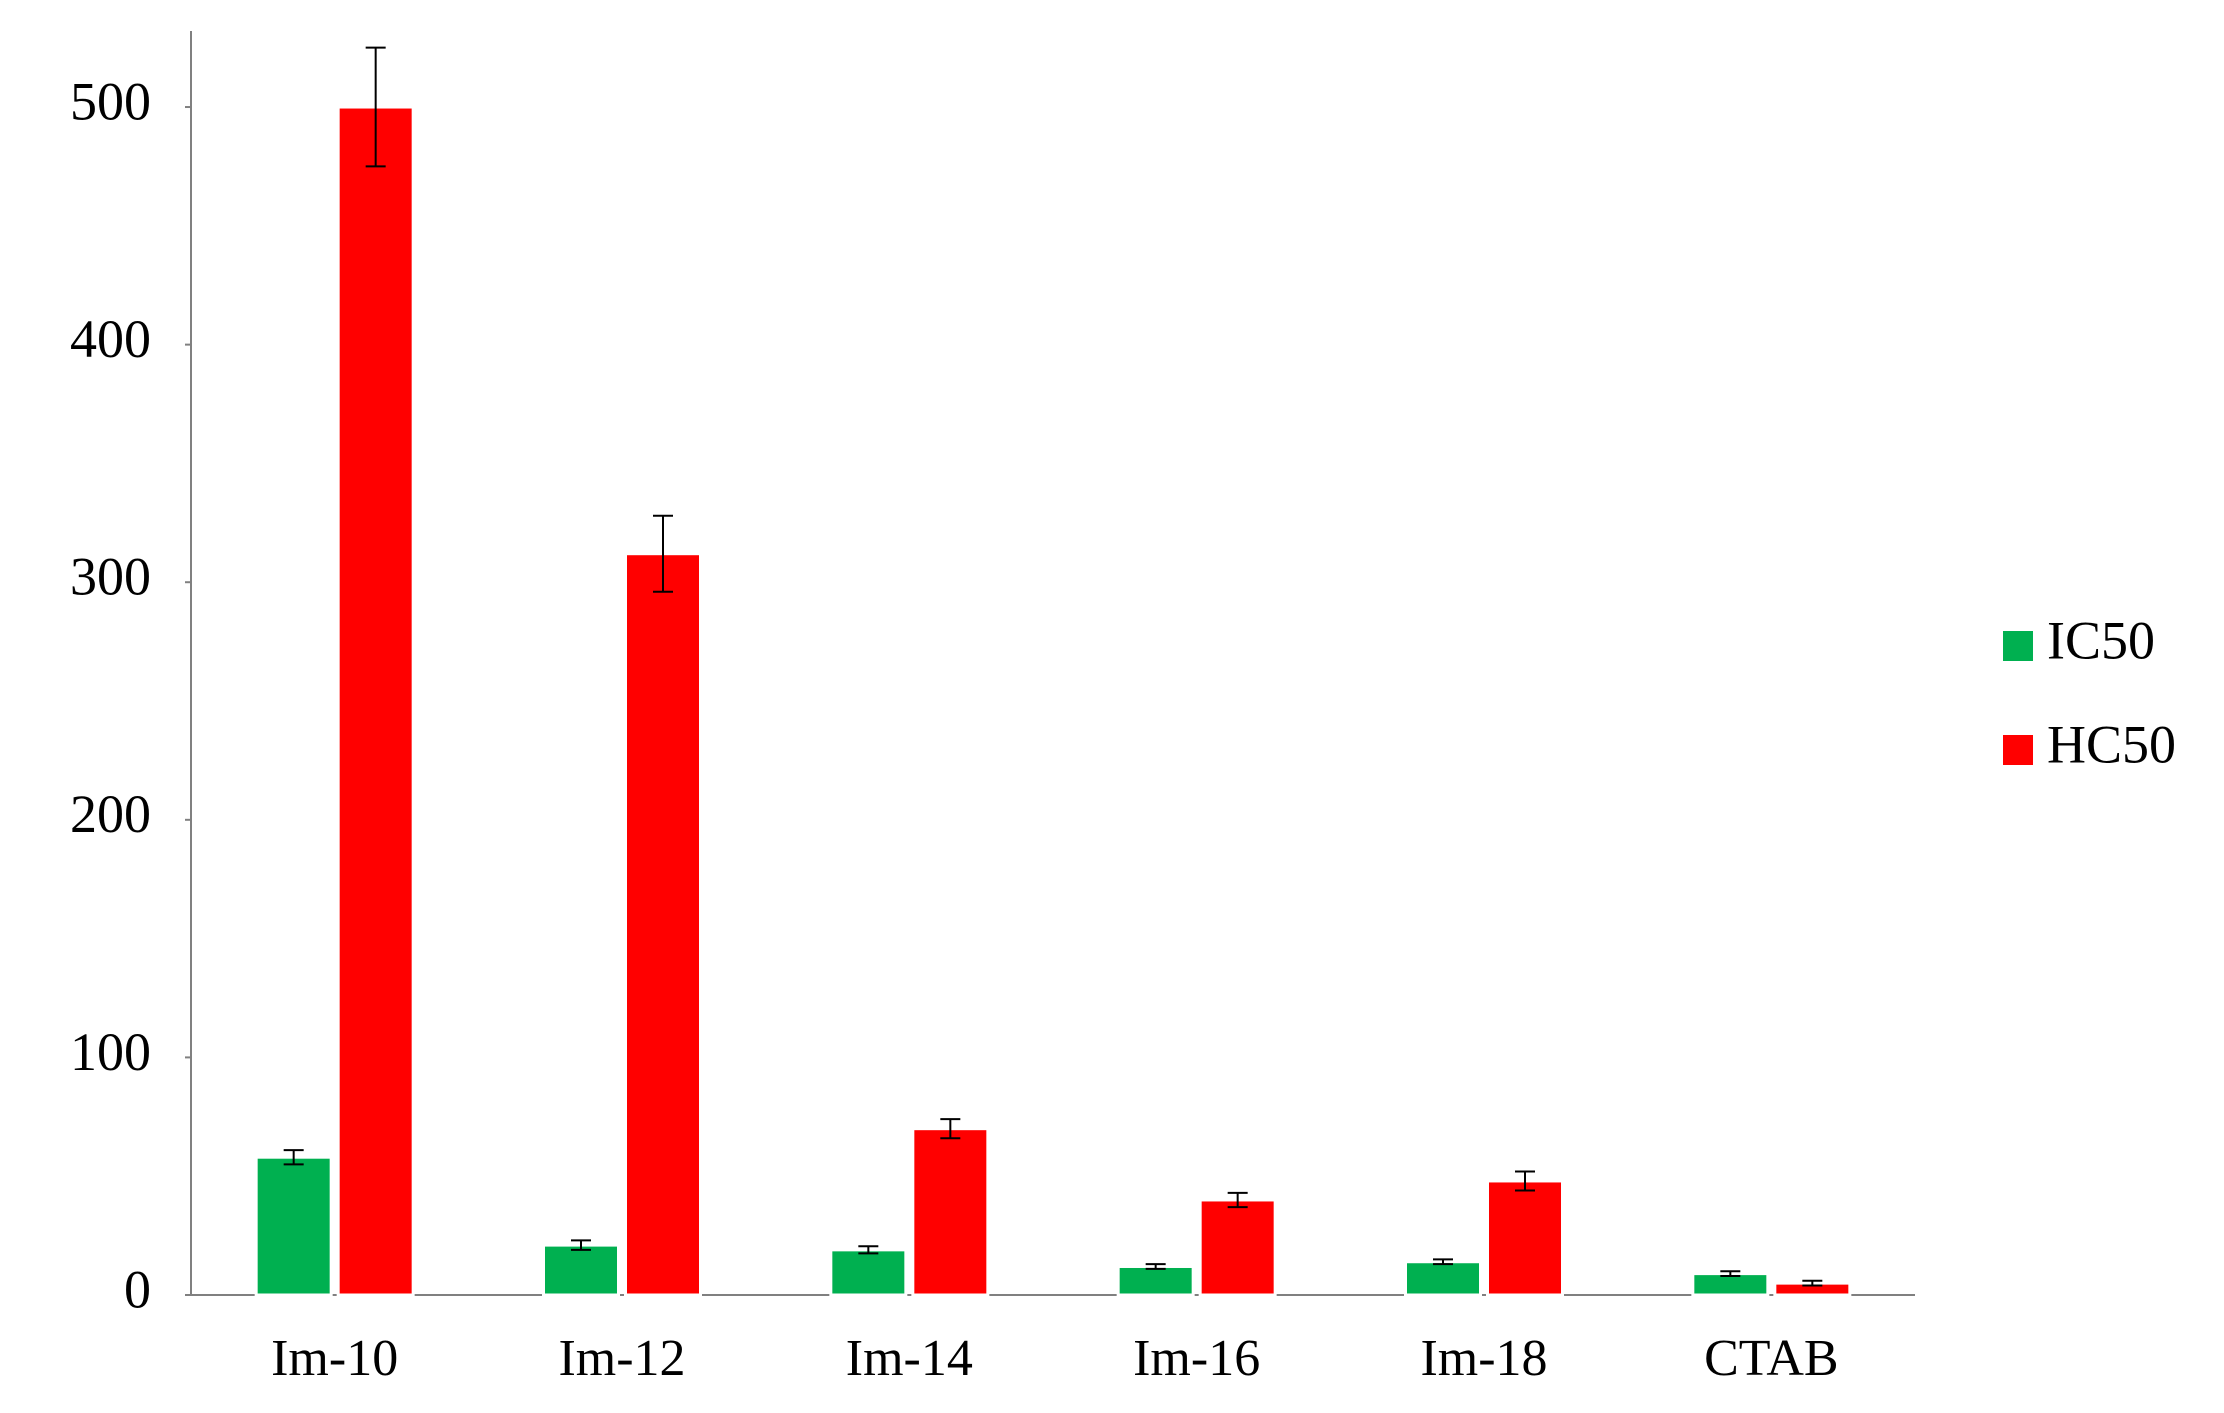  What do you see at coordinates (110, 1052) in the screenshot?
I see `y-tick-label: 100` at bounding box center [110, 1052].